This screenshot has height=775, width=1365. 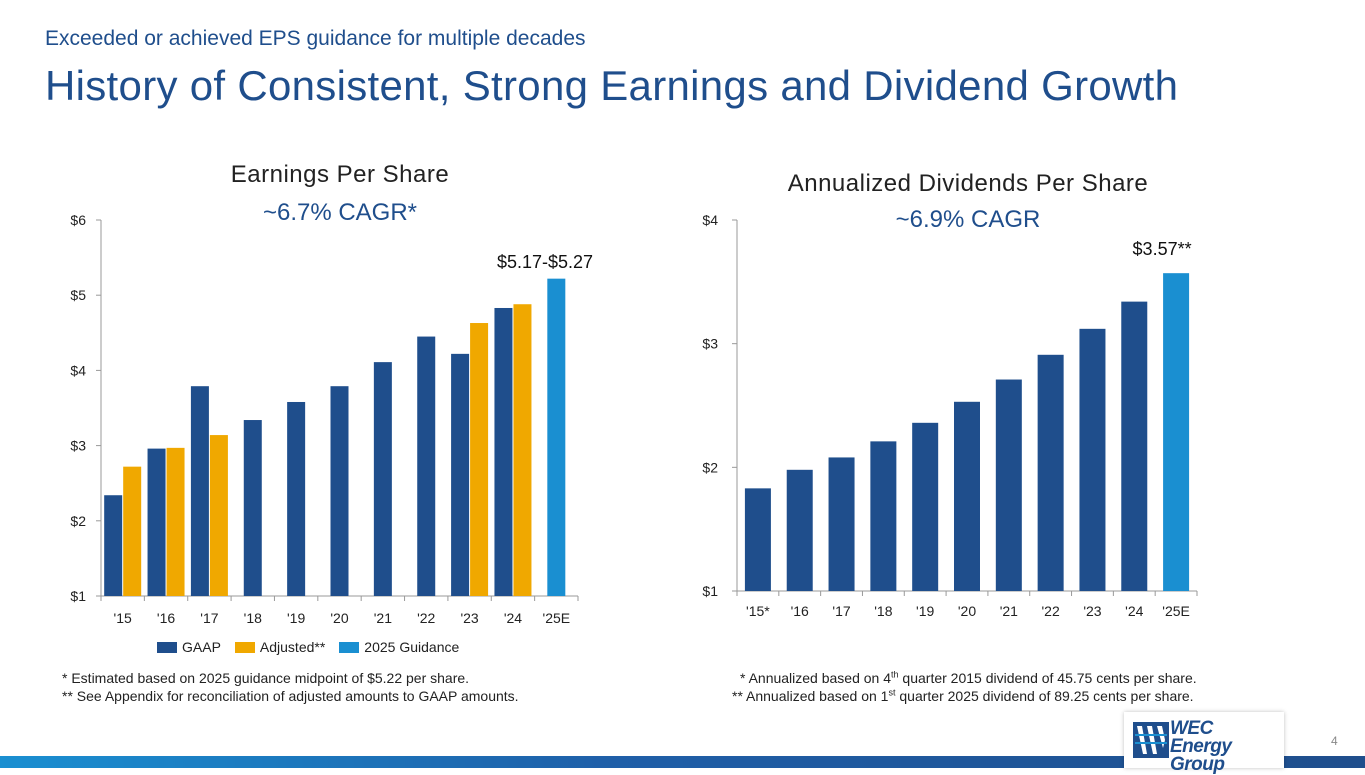 What do you see at coordinates (710, 344) in the screenshot?
I see `dividend-y-tick-label: $3` at bounding box center [710, 344].